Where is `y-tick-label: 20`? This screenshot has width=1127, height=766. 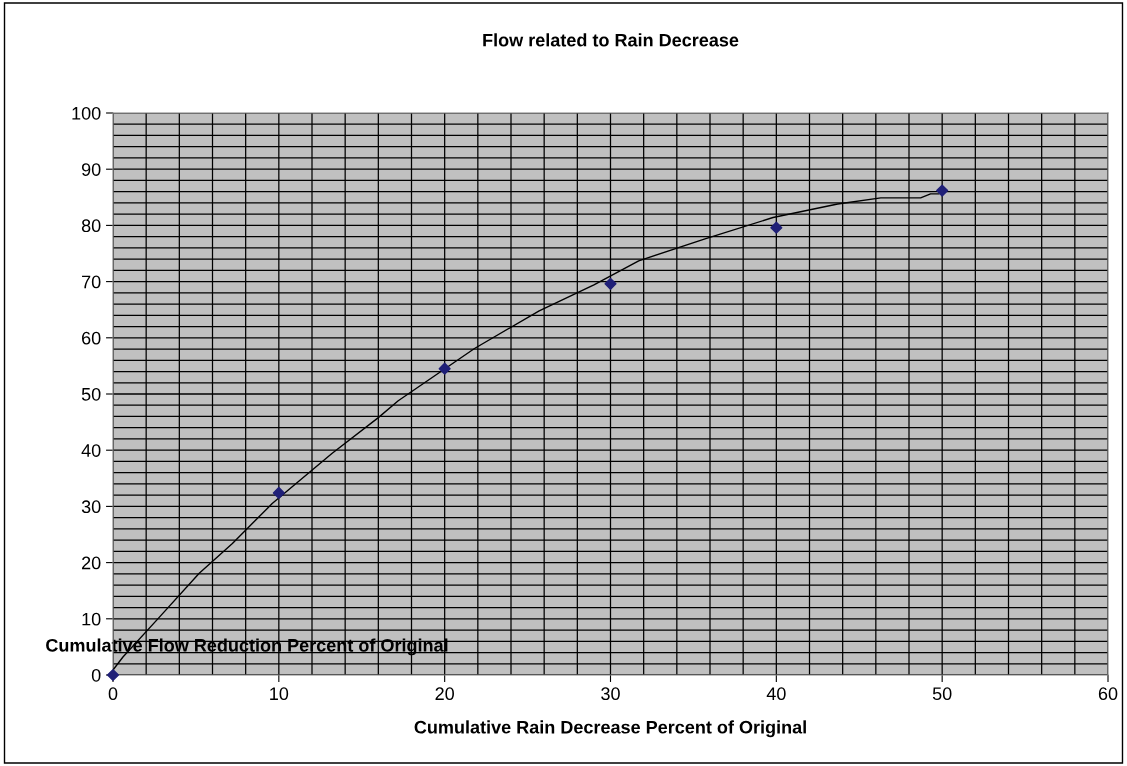
y-tick-label: 20 is located at coordinates (91, 563).